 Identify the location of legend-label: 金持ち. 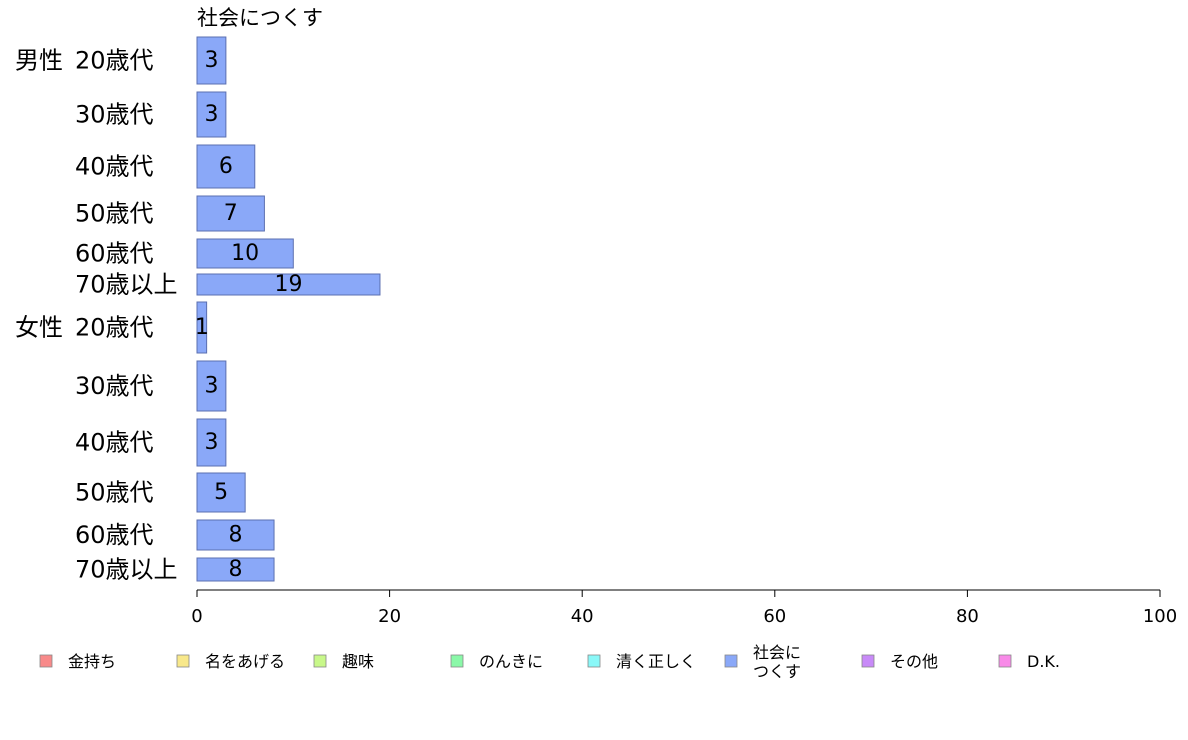
(92, 661).